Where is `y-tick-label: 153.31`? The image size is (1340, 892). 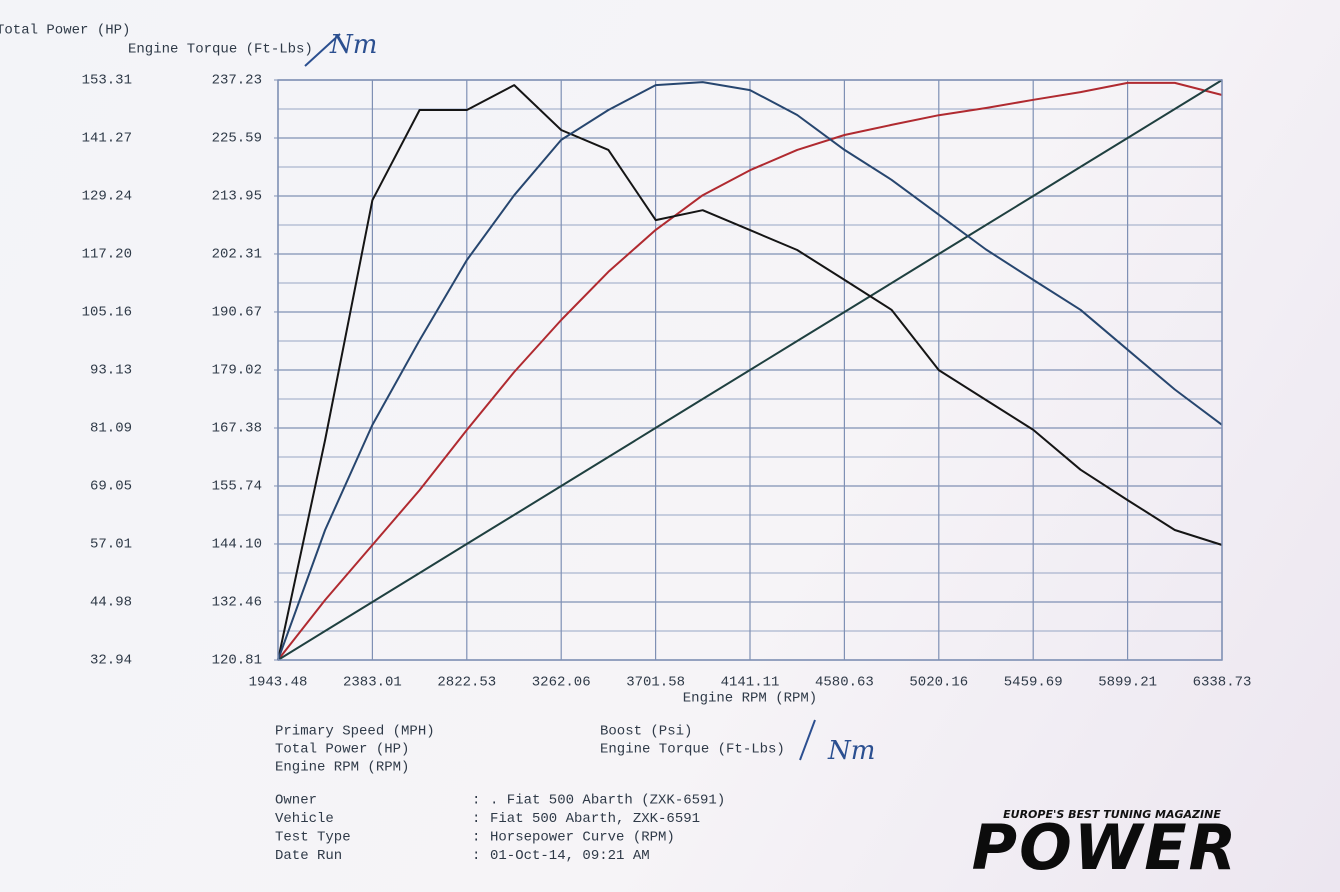 y-tick-label: 153.31 is located at coordinates (107, 81).